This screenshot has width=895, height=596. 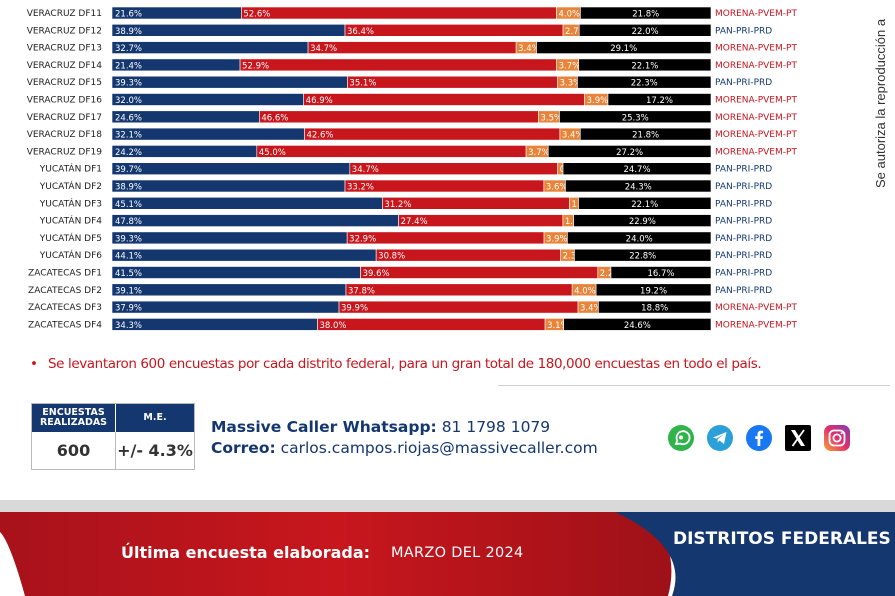 I want to click on category-label: VERACRUZ DF12, so click(x=64, y=31).